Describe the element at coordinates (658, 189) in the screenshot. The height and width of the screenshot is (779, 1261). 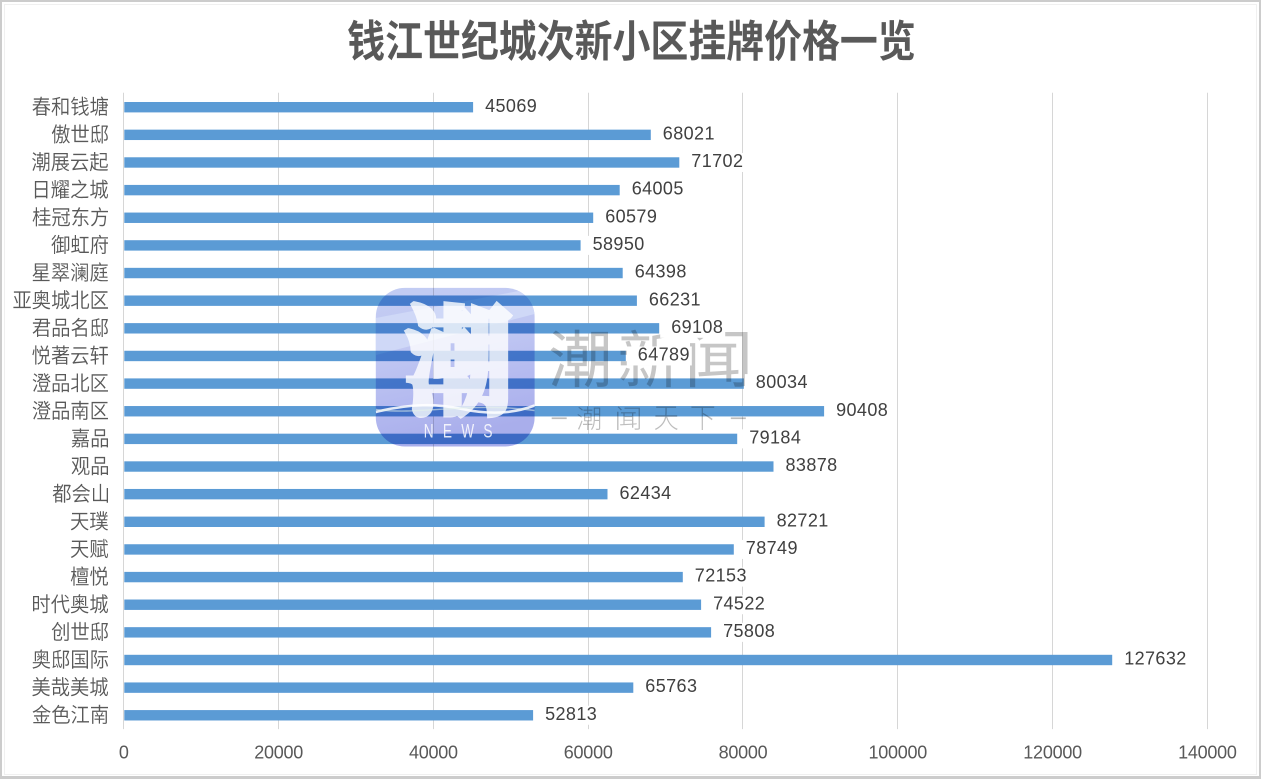
I see `svg-text: 64005` at that location.